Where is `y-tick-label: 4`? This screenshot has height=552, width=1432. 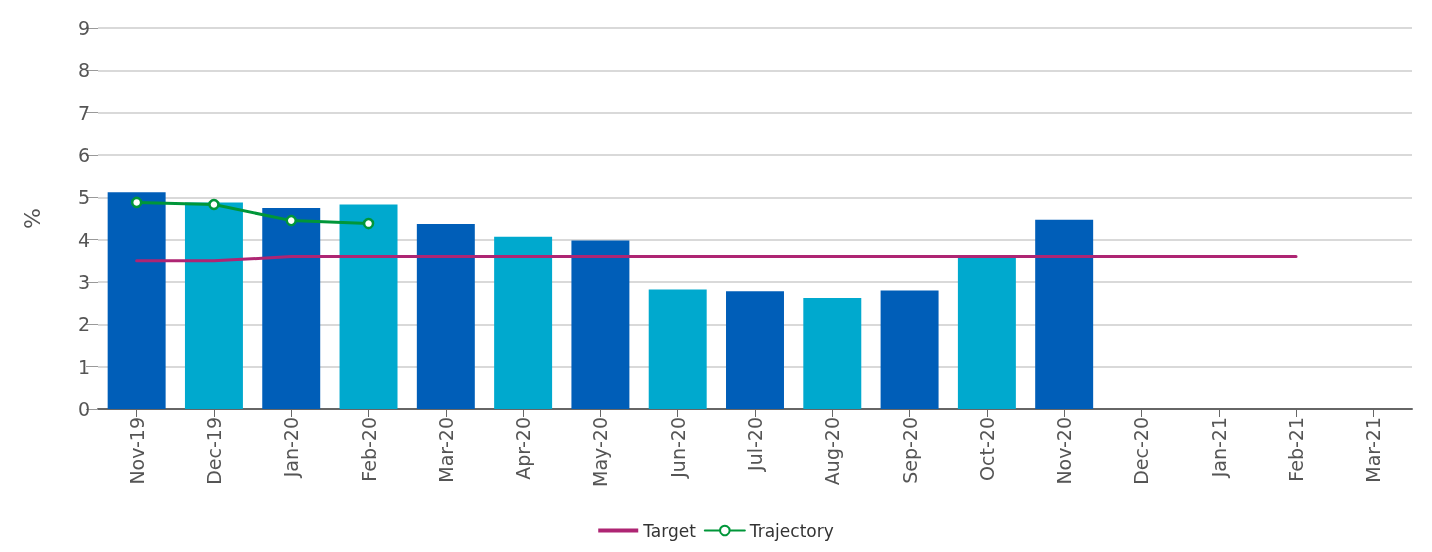 y-tick-label: 4 is located at coordinates (83, 239).